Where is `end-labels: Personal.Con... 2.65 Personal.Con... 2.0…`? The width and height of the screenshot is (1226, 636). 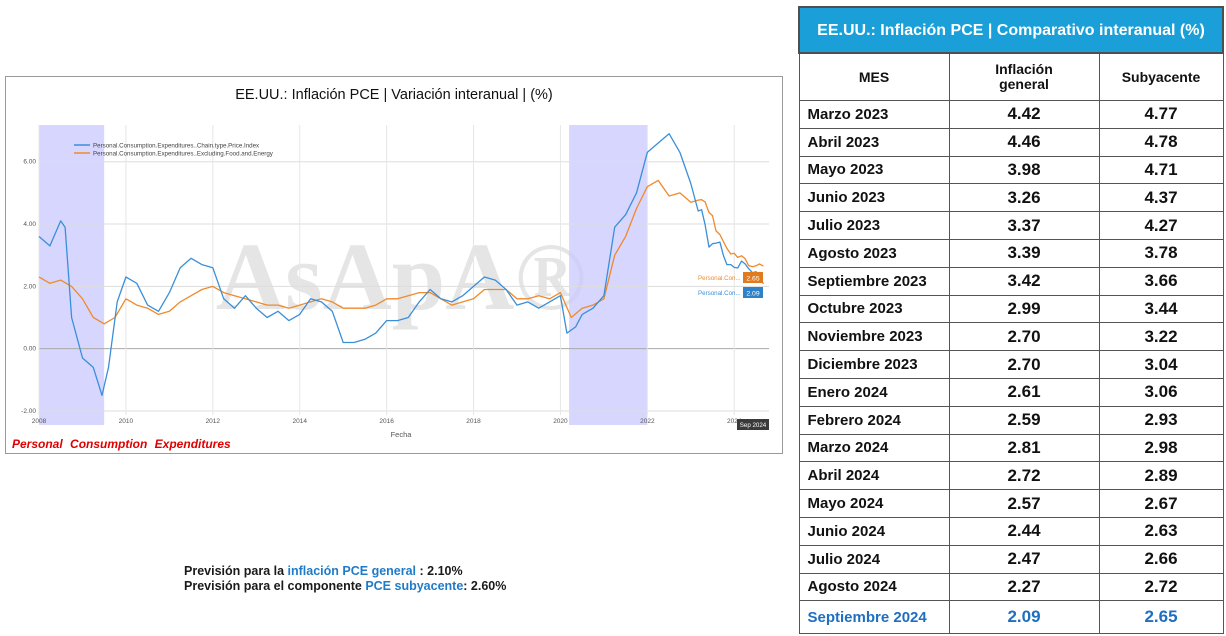 end-labels: Personal.Con... 2.65 Personal.Con... 2.0… is located at coordinates (733, 351).